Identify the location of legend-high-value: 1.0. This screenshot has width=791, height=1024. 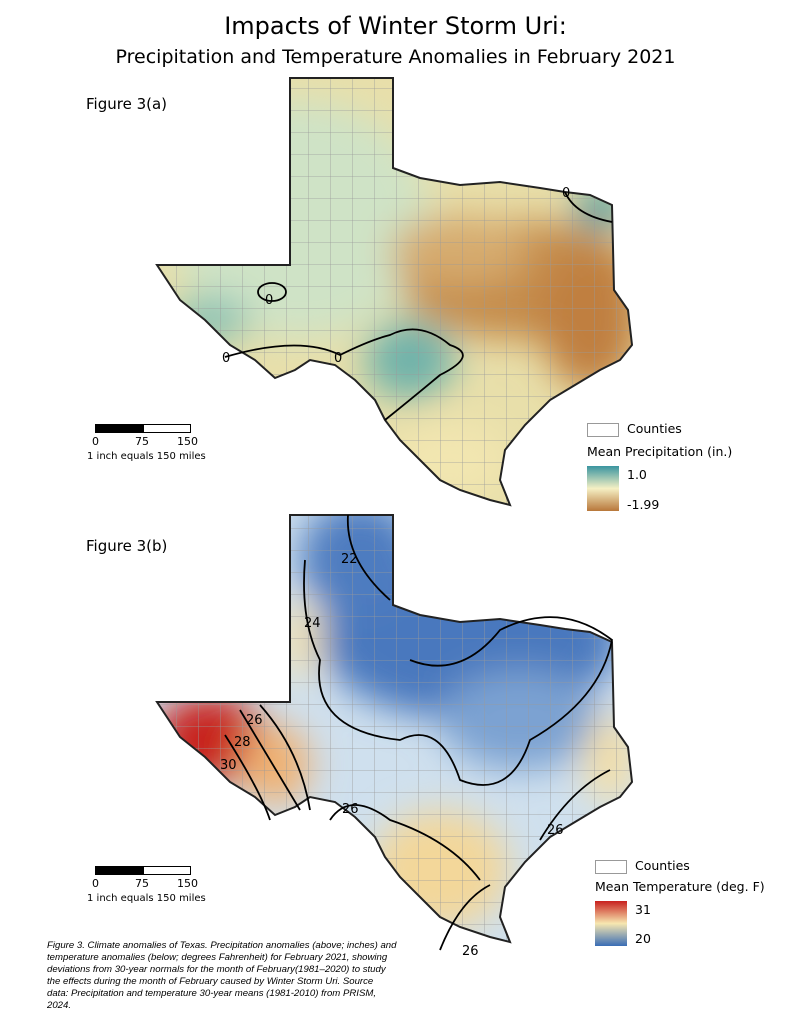
(637, 474).